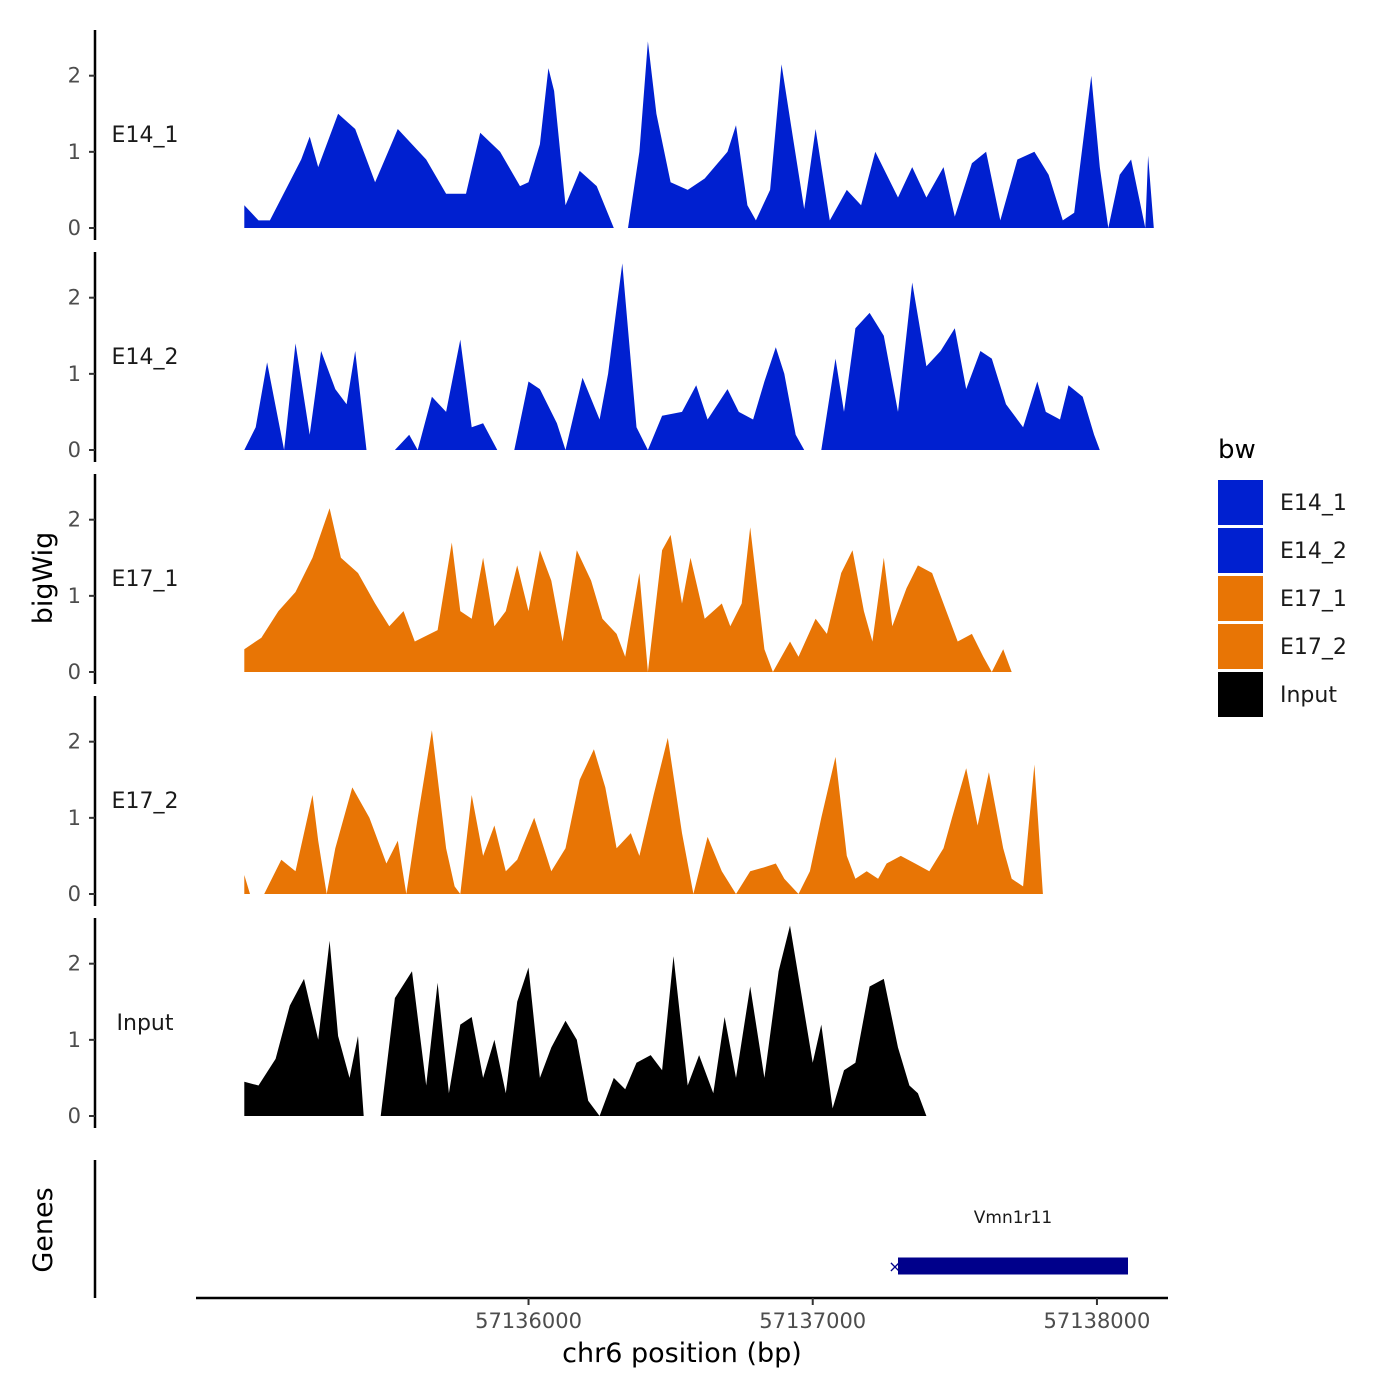 The image size is (1400, 1400). I want to click on track-label-e14-1: E14_1, so click(145, 135).